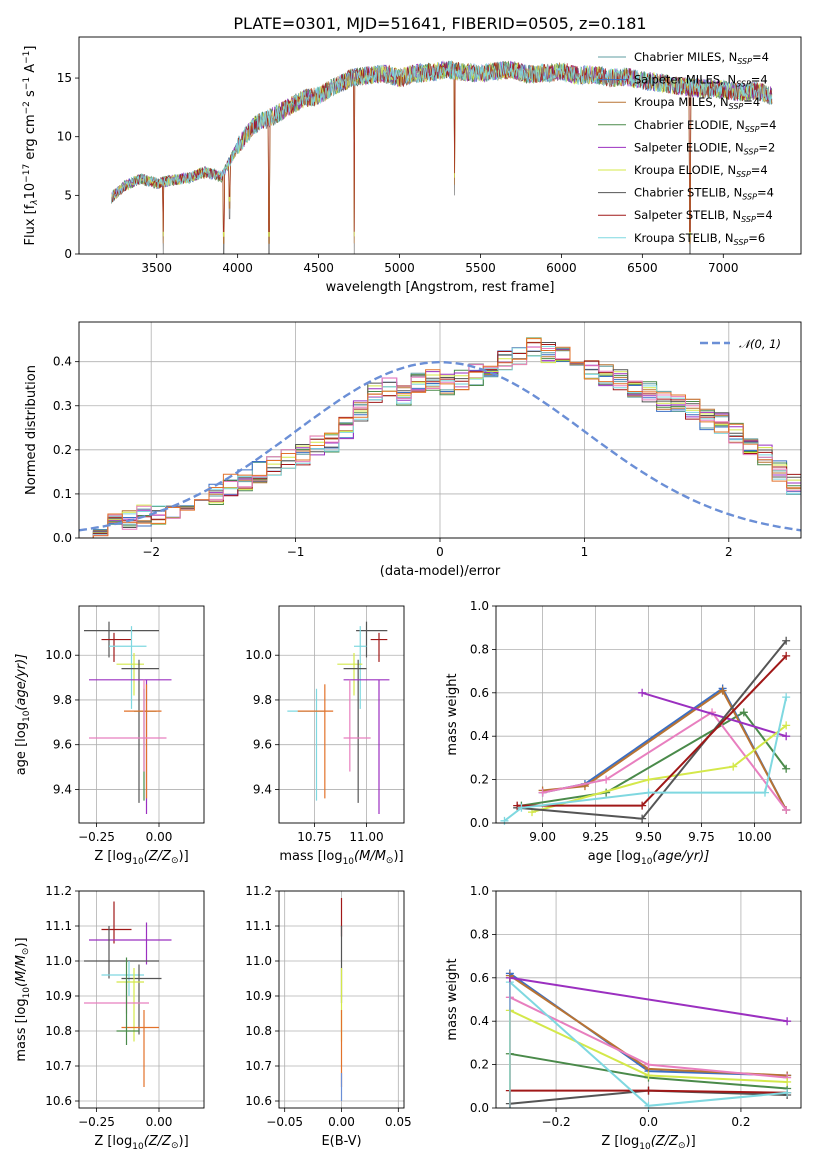 The width and height of the screenshot is (819, 1170). Describe the element at coordinates (642, 268) in the screenshot. I see `x-tick-label: 6500` at that location.